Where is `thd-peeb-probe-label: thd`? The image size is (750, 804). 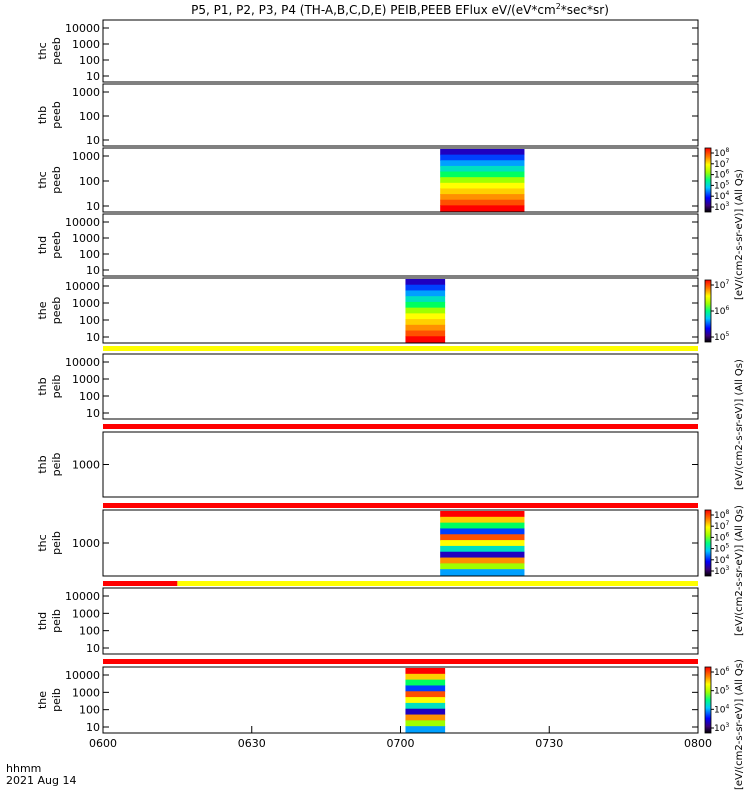
thd-peeb-probe-label: thd is located at coordinates (42, 245).